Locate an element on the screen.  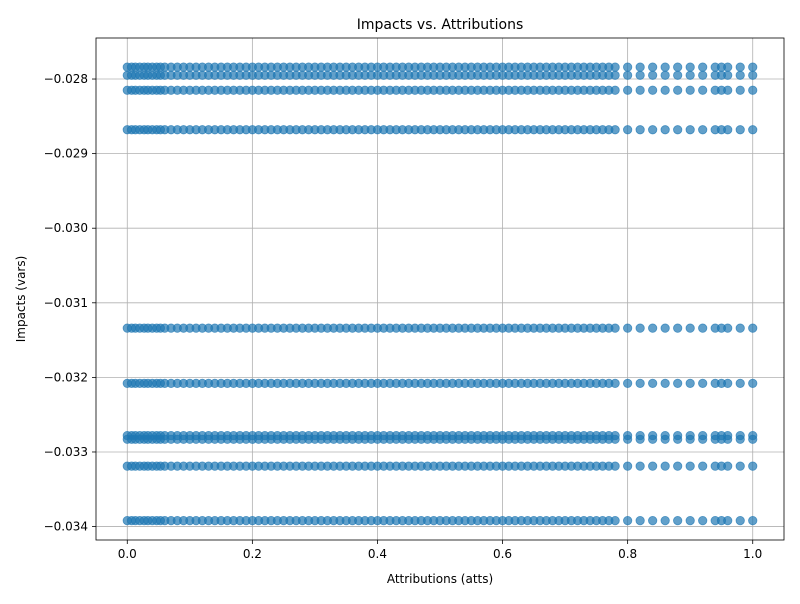
y-tick-label: −0.033 is located at coordinates (66, 452).